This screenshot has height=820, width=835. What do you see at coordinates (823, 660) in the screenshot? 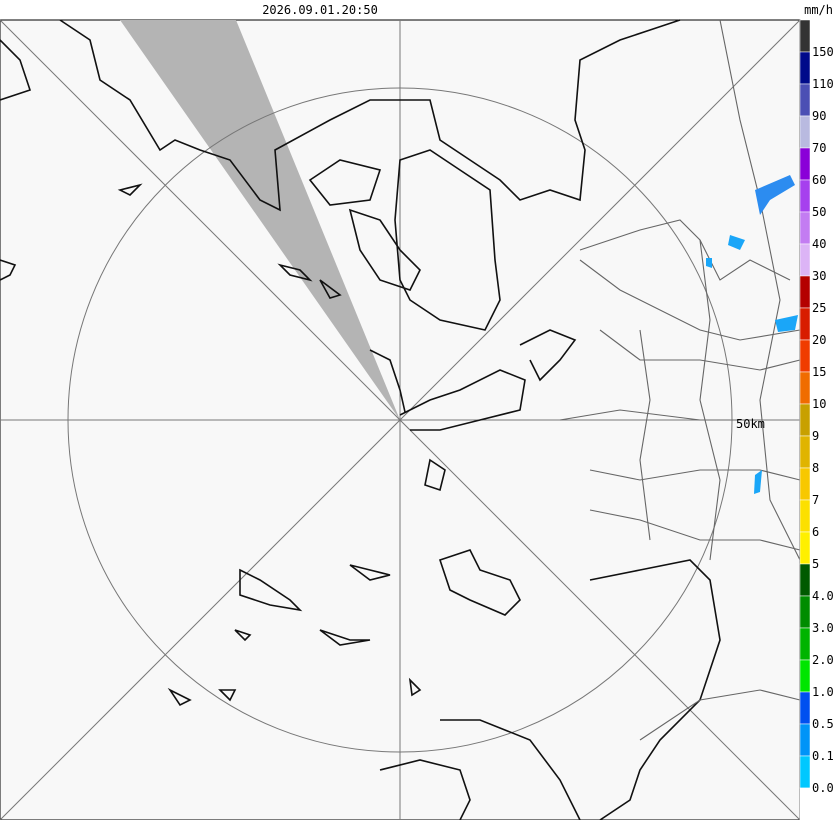
I see `legend-label: 2.0` at bounding box center [823, 660].